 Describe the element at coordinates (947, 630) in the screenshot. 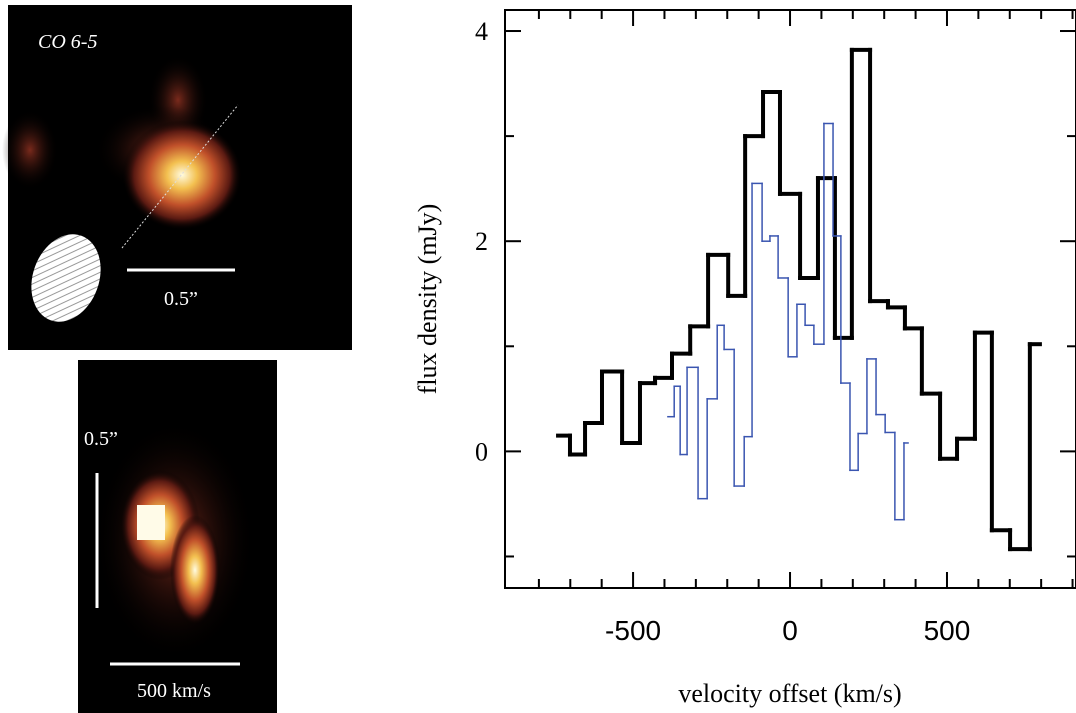

I see `x-tick-label: 500` at that location.